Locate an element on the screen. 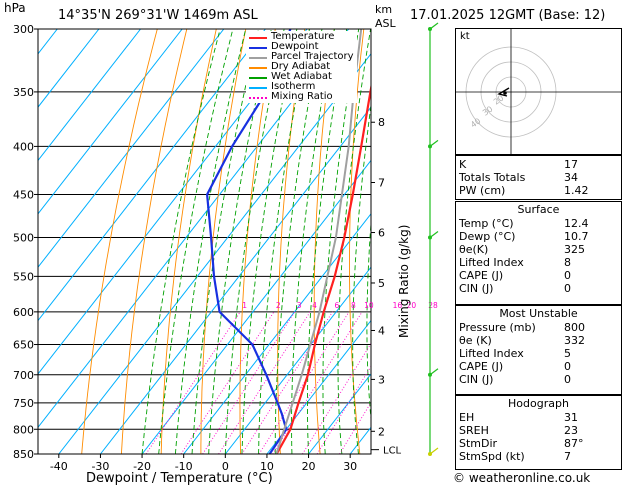  mu-li-label: Lifted Index is located at coordinates (491, 353).